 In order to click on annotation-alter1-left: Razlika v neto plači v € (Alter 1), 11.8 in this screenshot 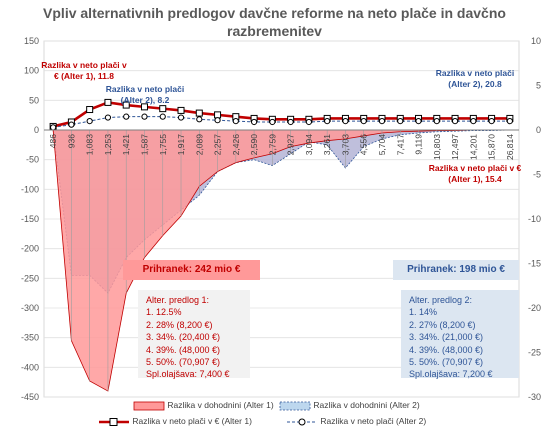, I will do `click(84, 71)`.